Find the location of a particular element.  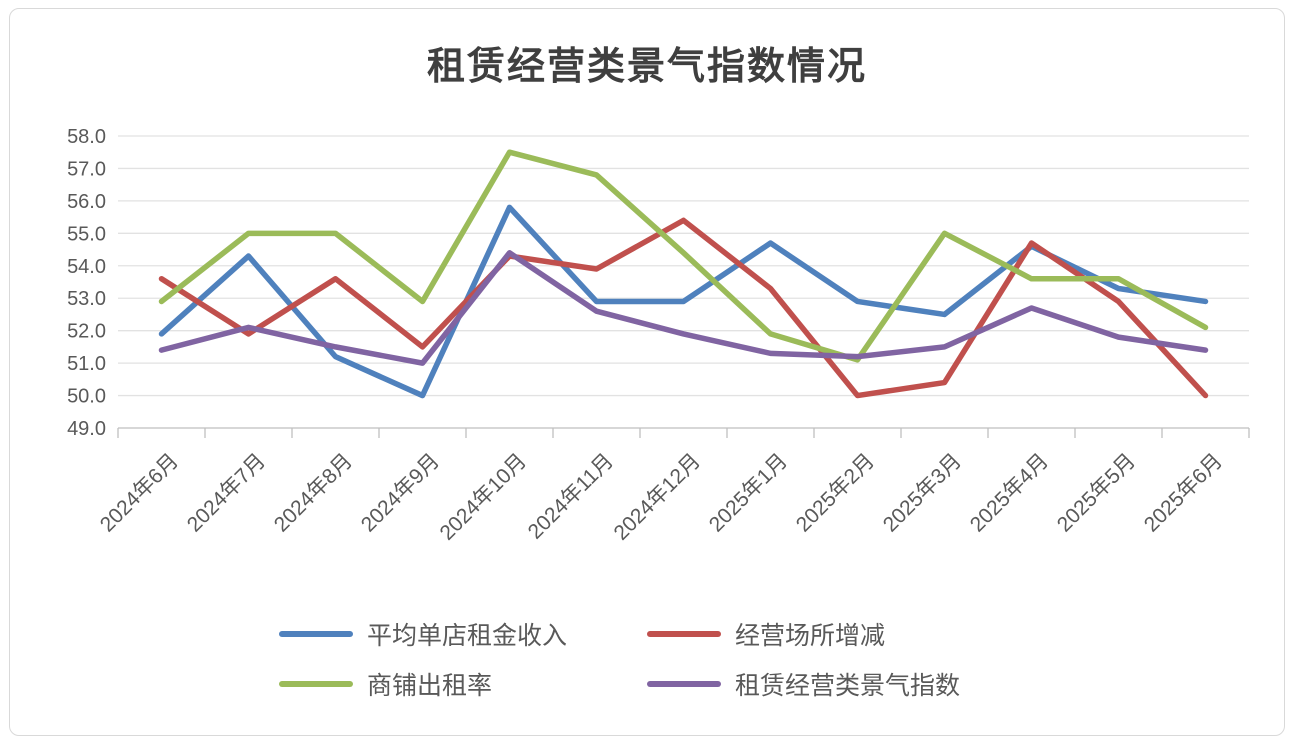

x-tick-label: 2024年6月 is located at coordinates (139, 492).